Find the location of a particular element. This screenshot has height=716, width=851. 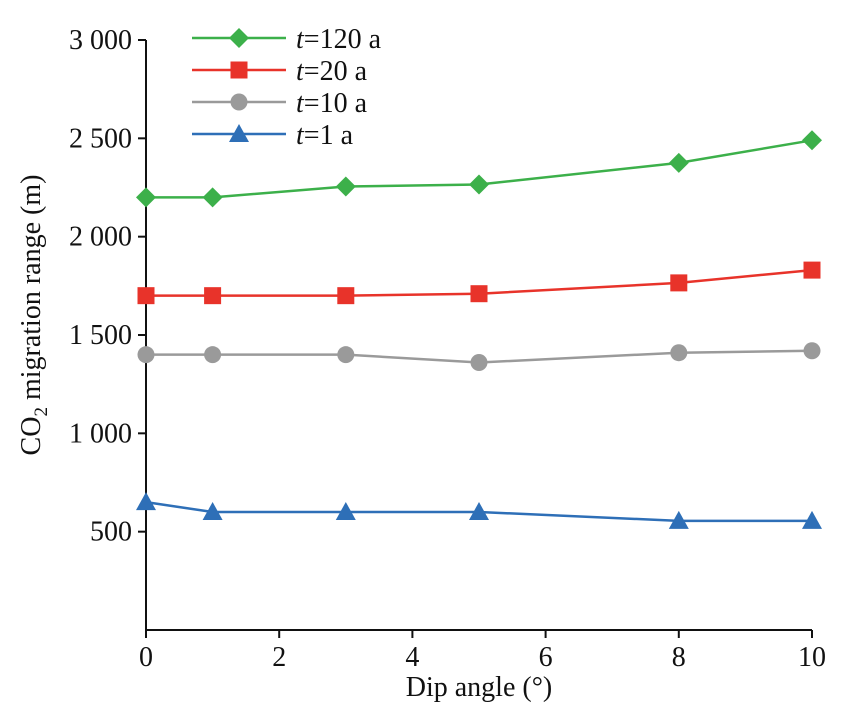

y-axis-title: CO2 migration range (m) is located at coordinates (34, 315).